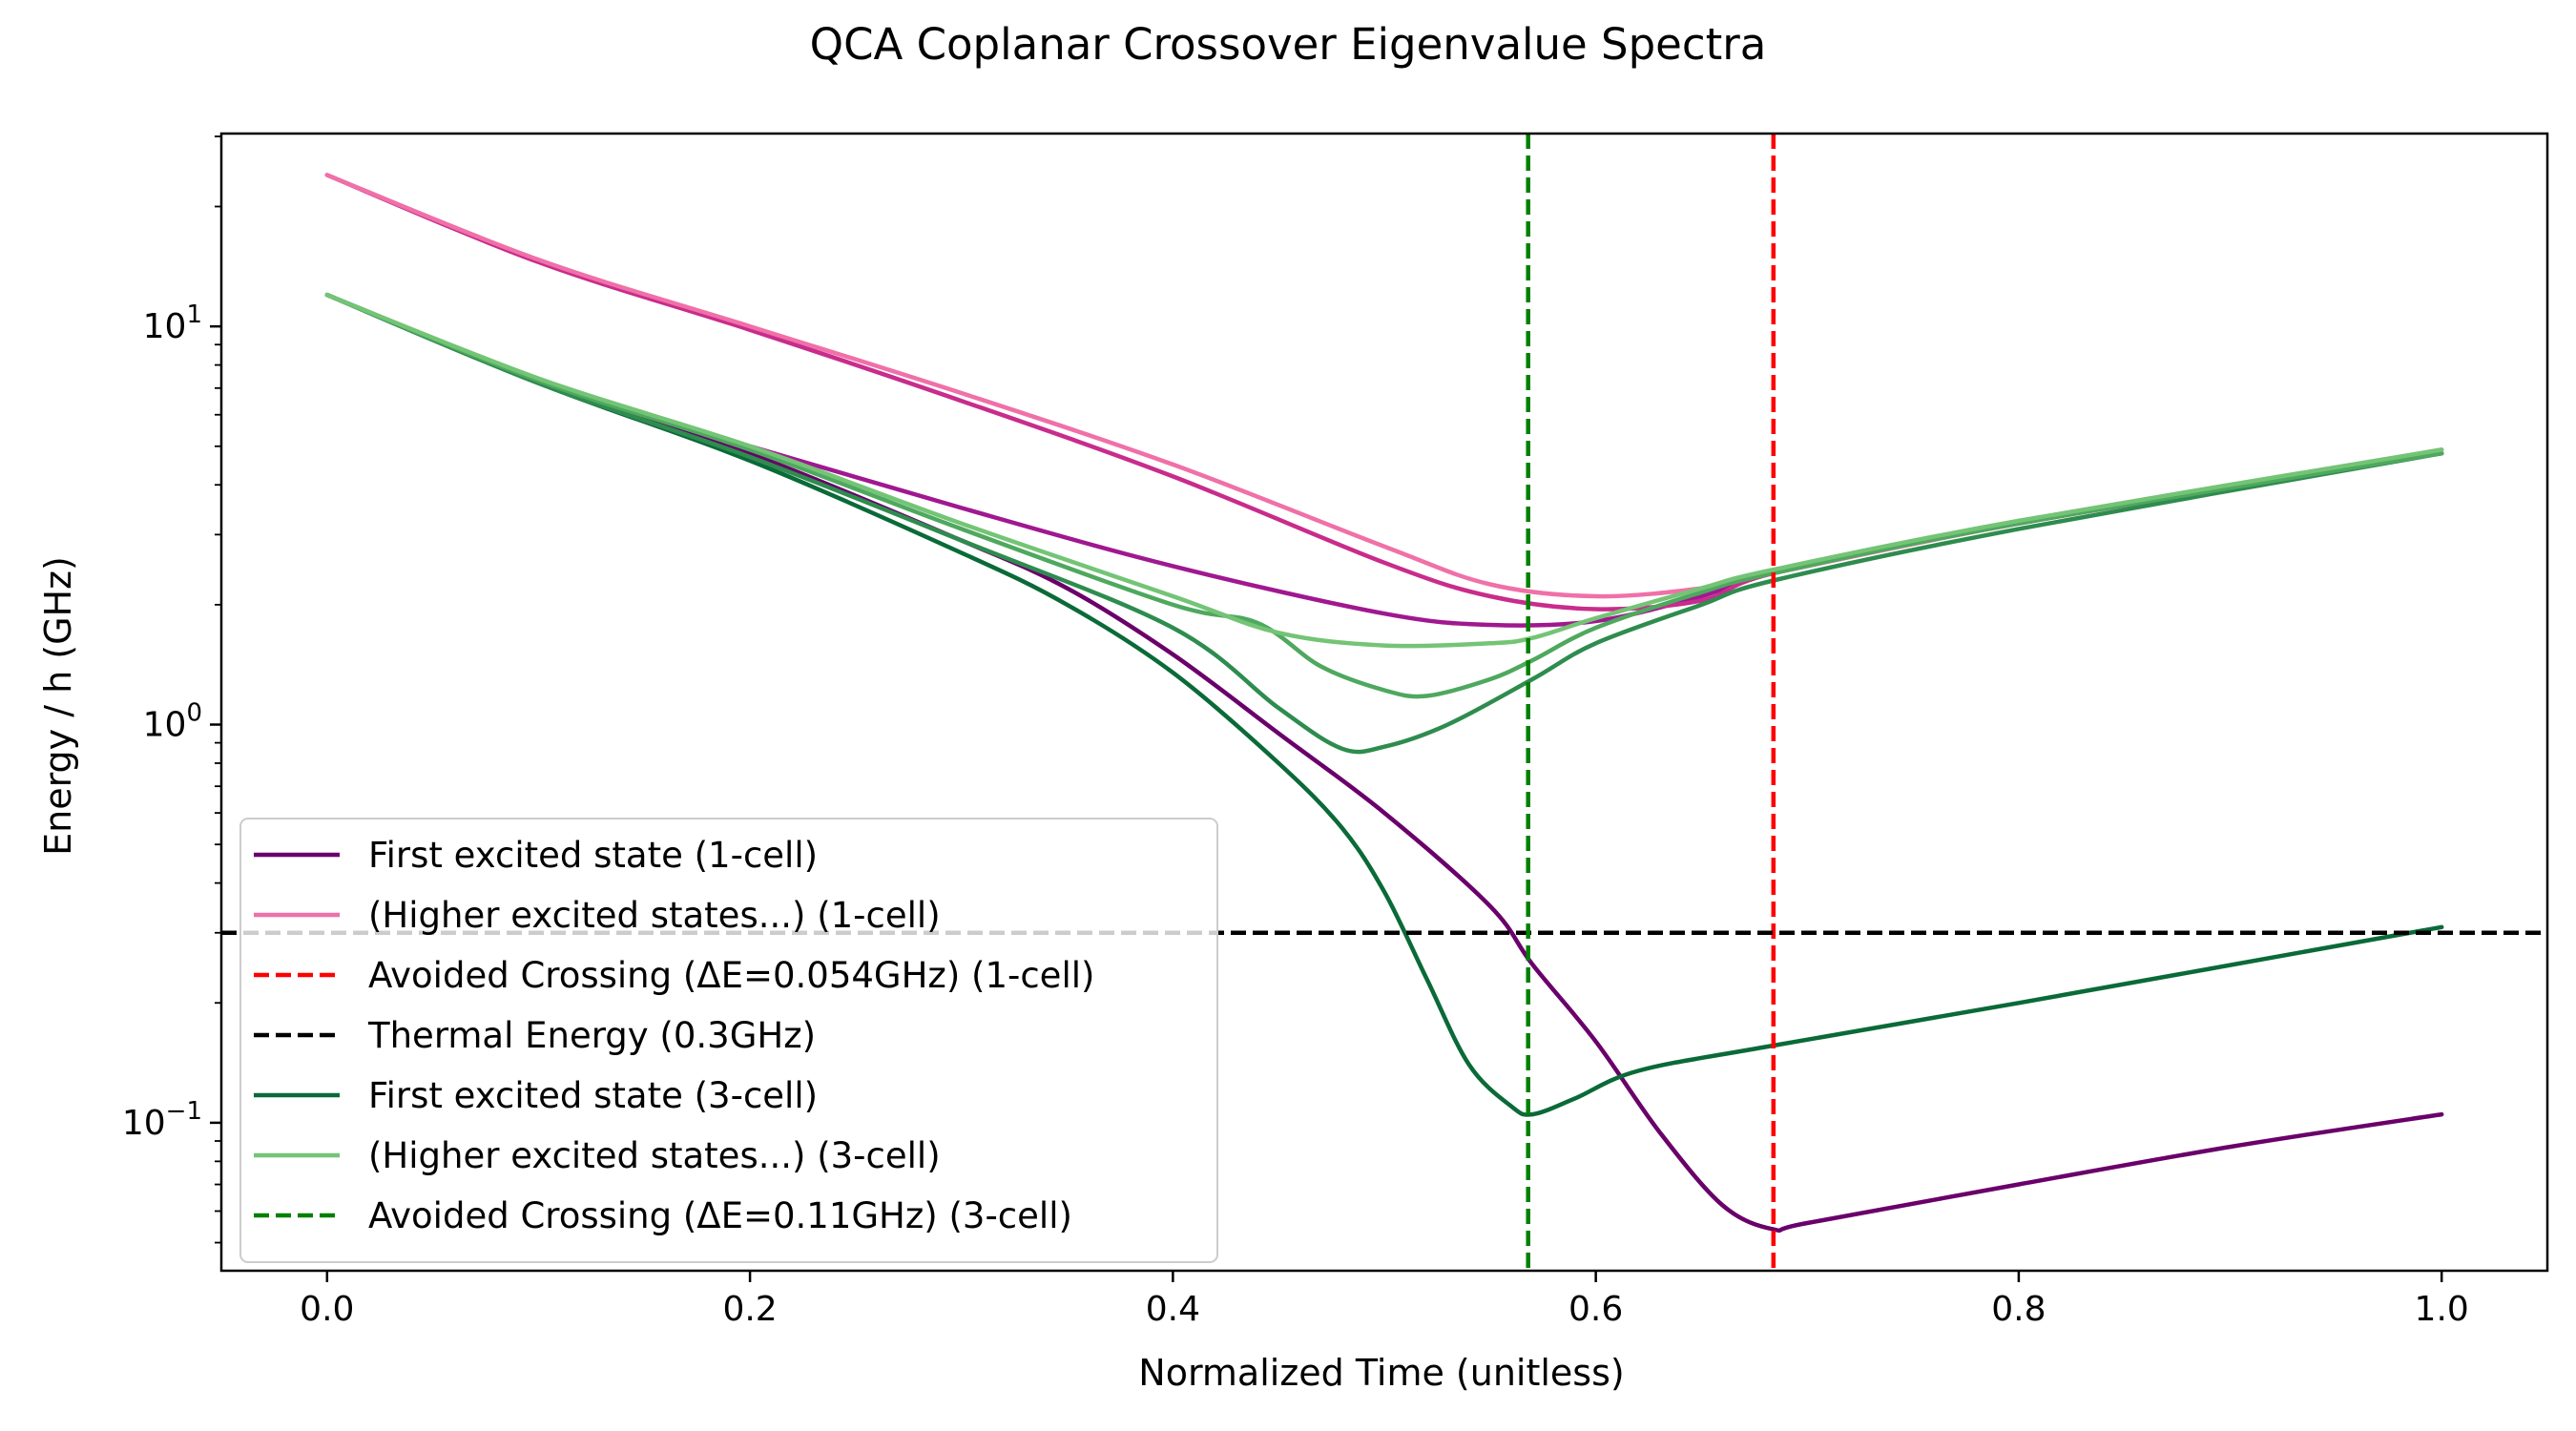 This screenshot has height=1431, width=2576. I want to click on legend-label: (Higher excited states...) (1-cell), so click(654, 915).